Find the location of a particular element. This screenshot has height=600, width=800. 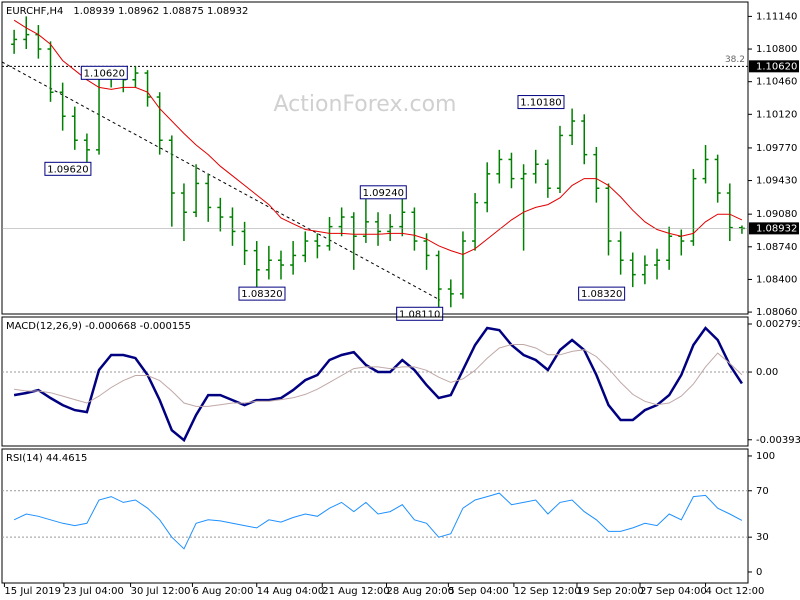

x-tick-label: 23 Jul 04:00 is located at coordinates (94, 591).